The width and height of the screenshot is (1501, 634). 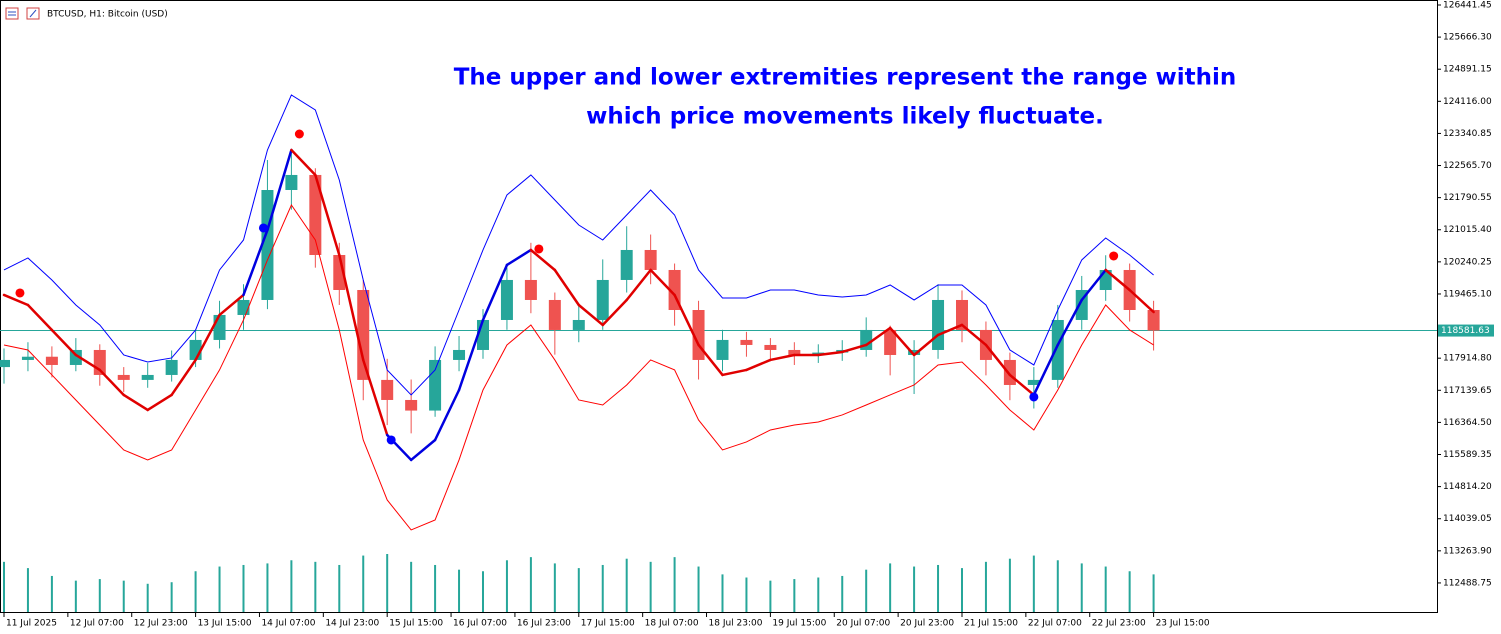 I want to click on x-tick-label: 22 Jul 07:00, so click(x=1055, y=624).